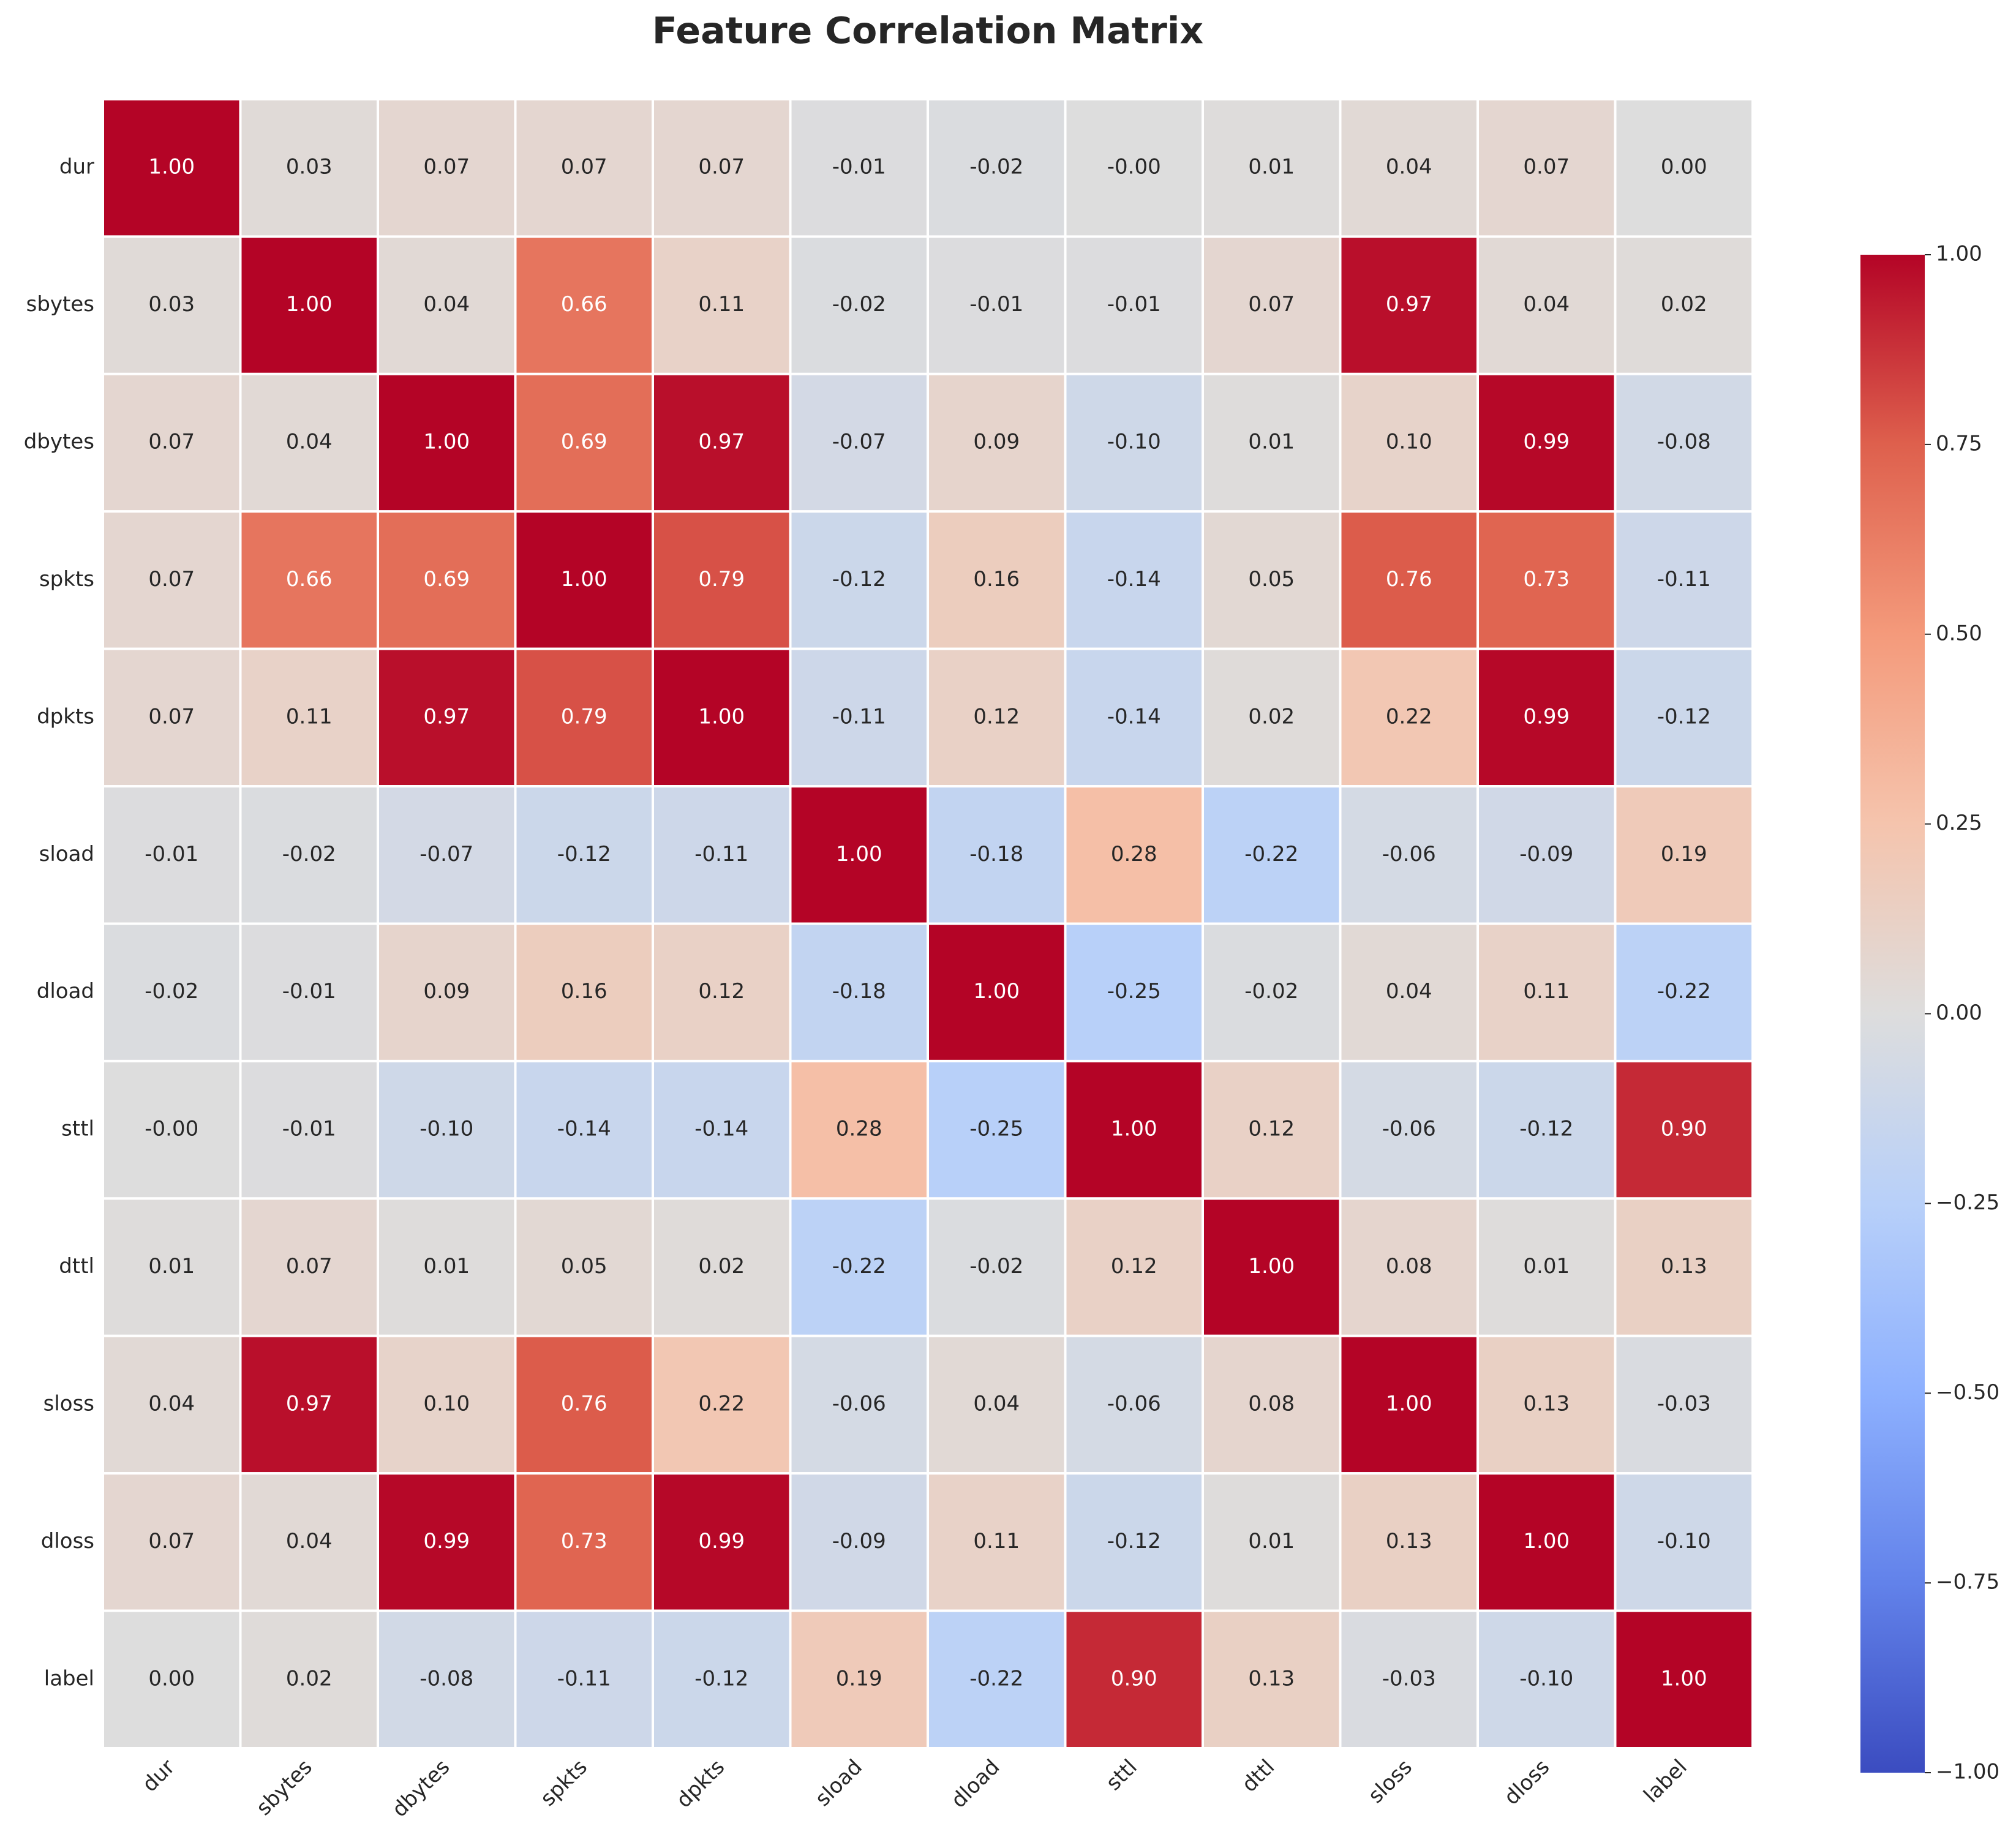 Image resolution: width=2016 pixels, height=1848 pixels. I want to click on cell-label: 0.66, so click(584, 305).